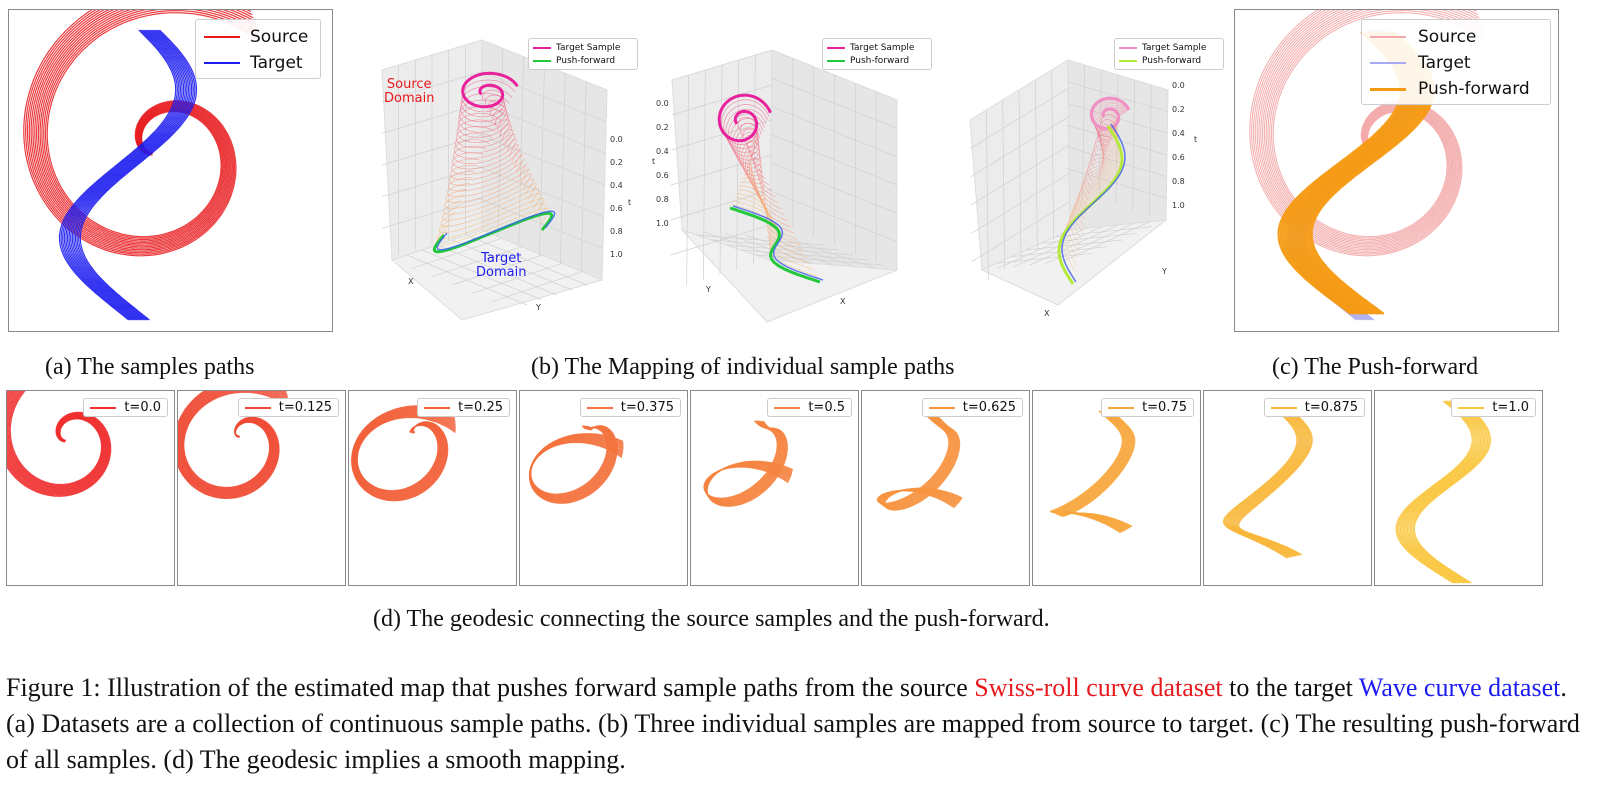  What do you see at coordinates (409, 91) in the screenshot?
I see `source-domain-label: Source Domain` at bounding box center [409, 91].